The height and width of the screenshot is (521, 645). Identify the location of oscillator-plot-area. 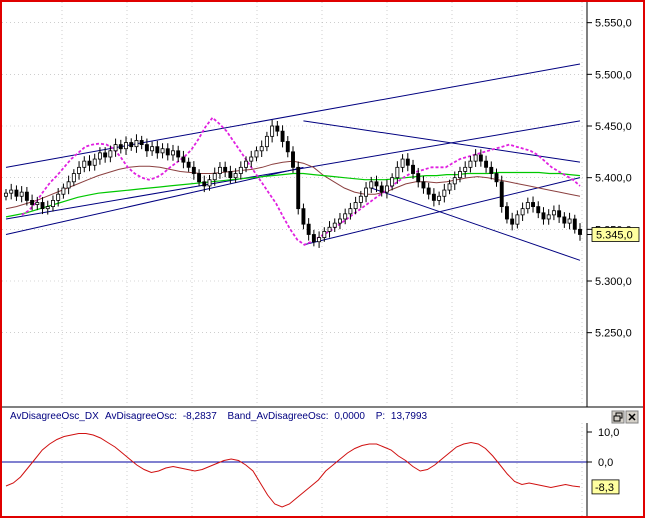
(294, 470).